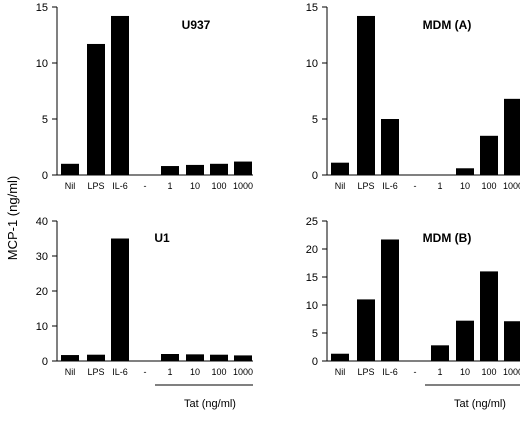 This screenshot has height=433, width=520. I want to click on panel-title: MDM (A), so click(447, 25).